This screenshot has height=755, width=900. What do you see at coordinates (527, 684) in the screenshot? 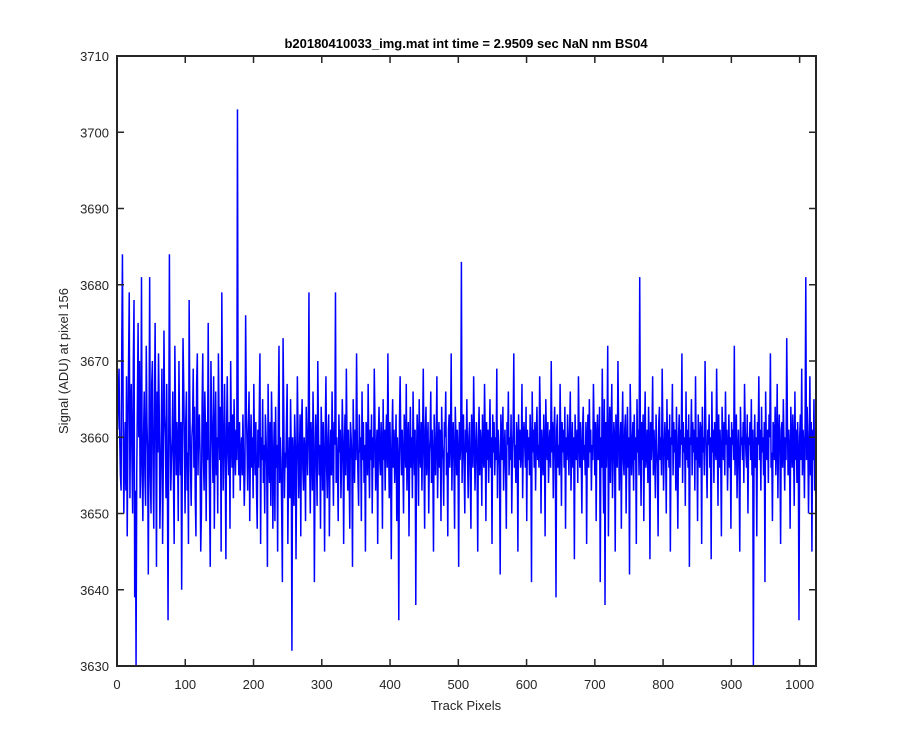
I see `x-tick-label: 600` at bounding box center [527, 684].